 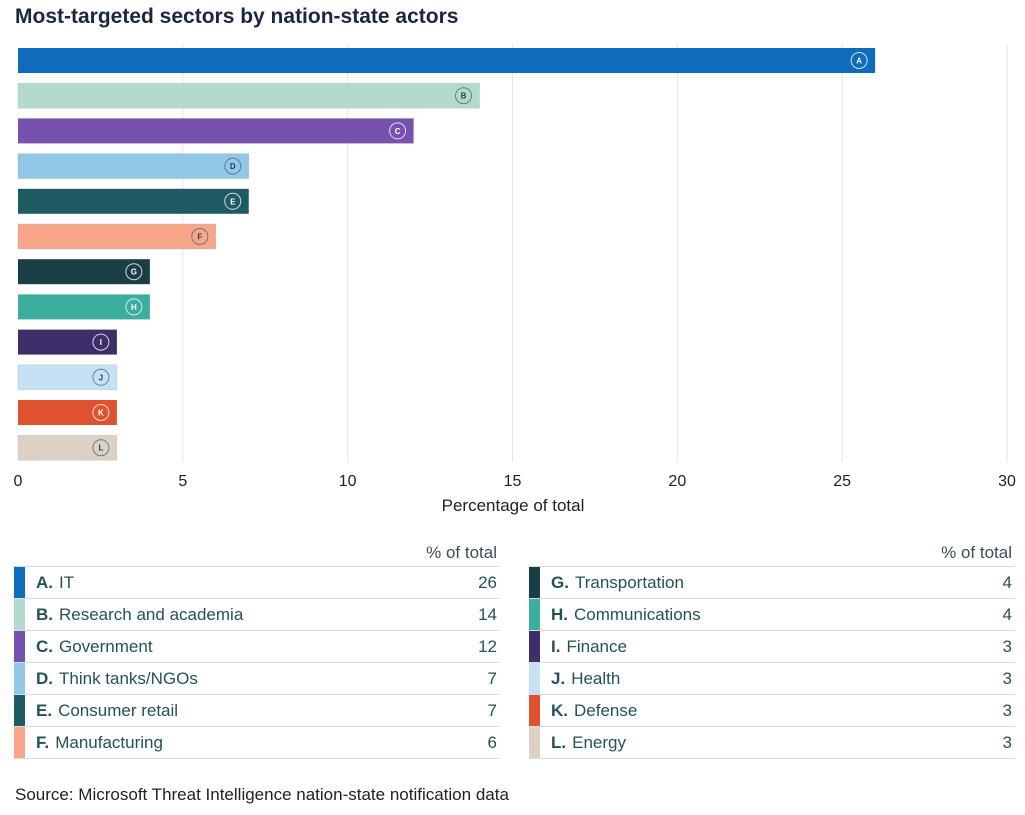 What do you see at coordinates (487, 646) in the screenshot?
I see `sector-value: 12` at bounding box center [487, 646].